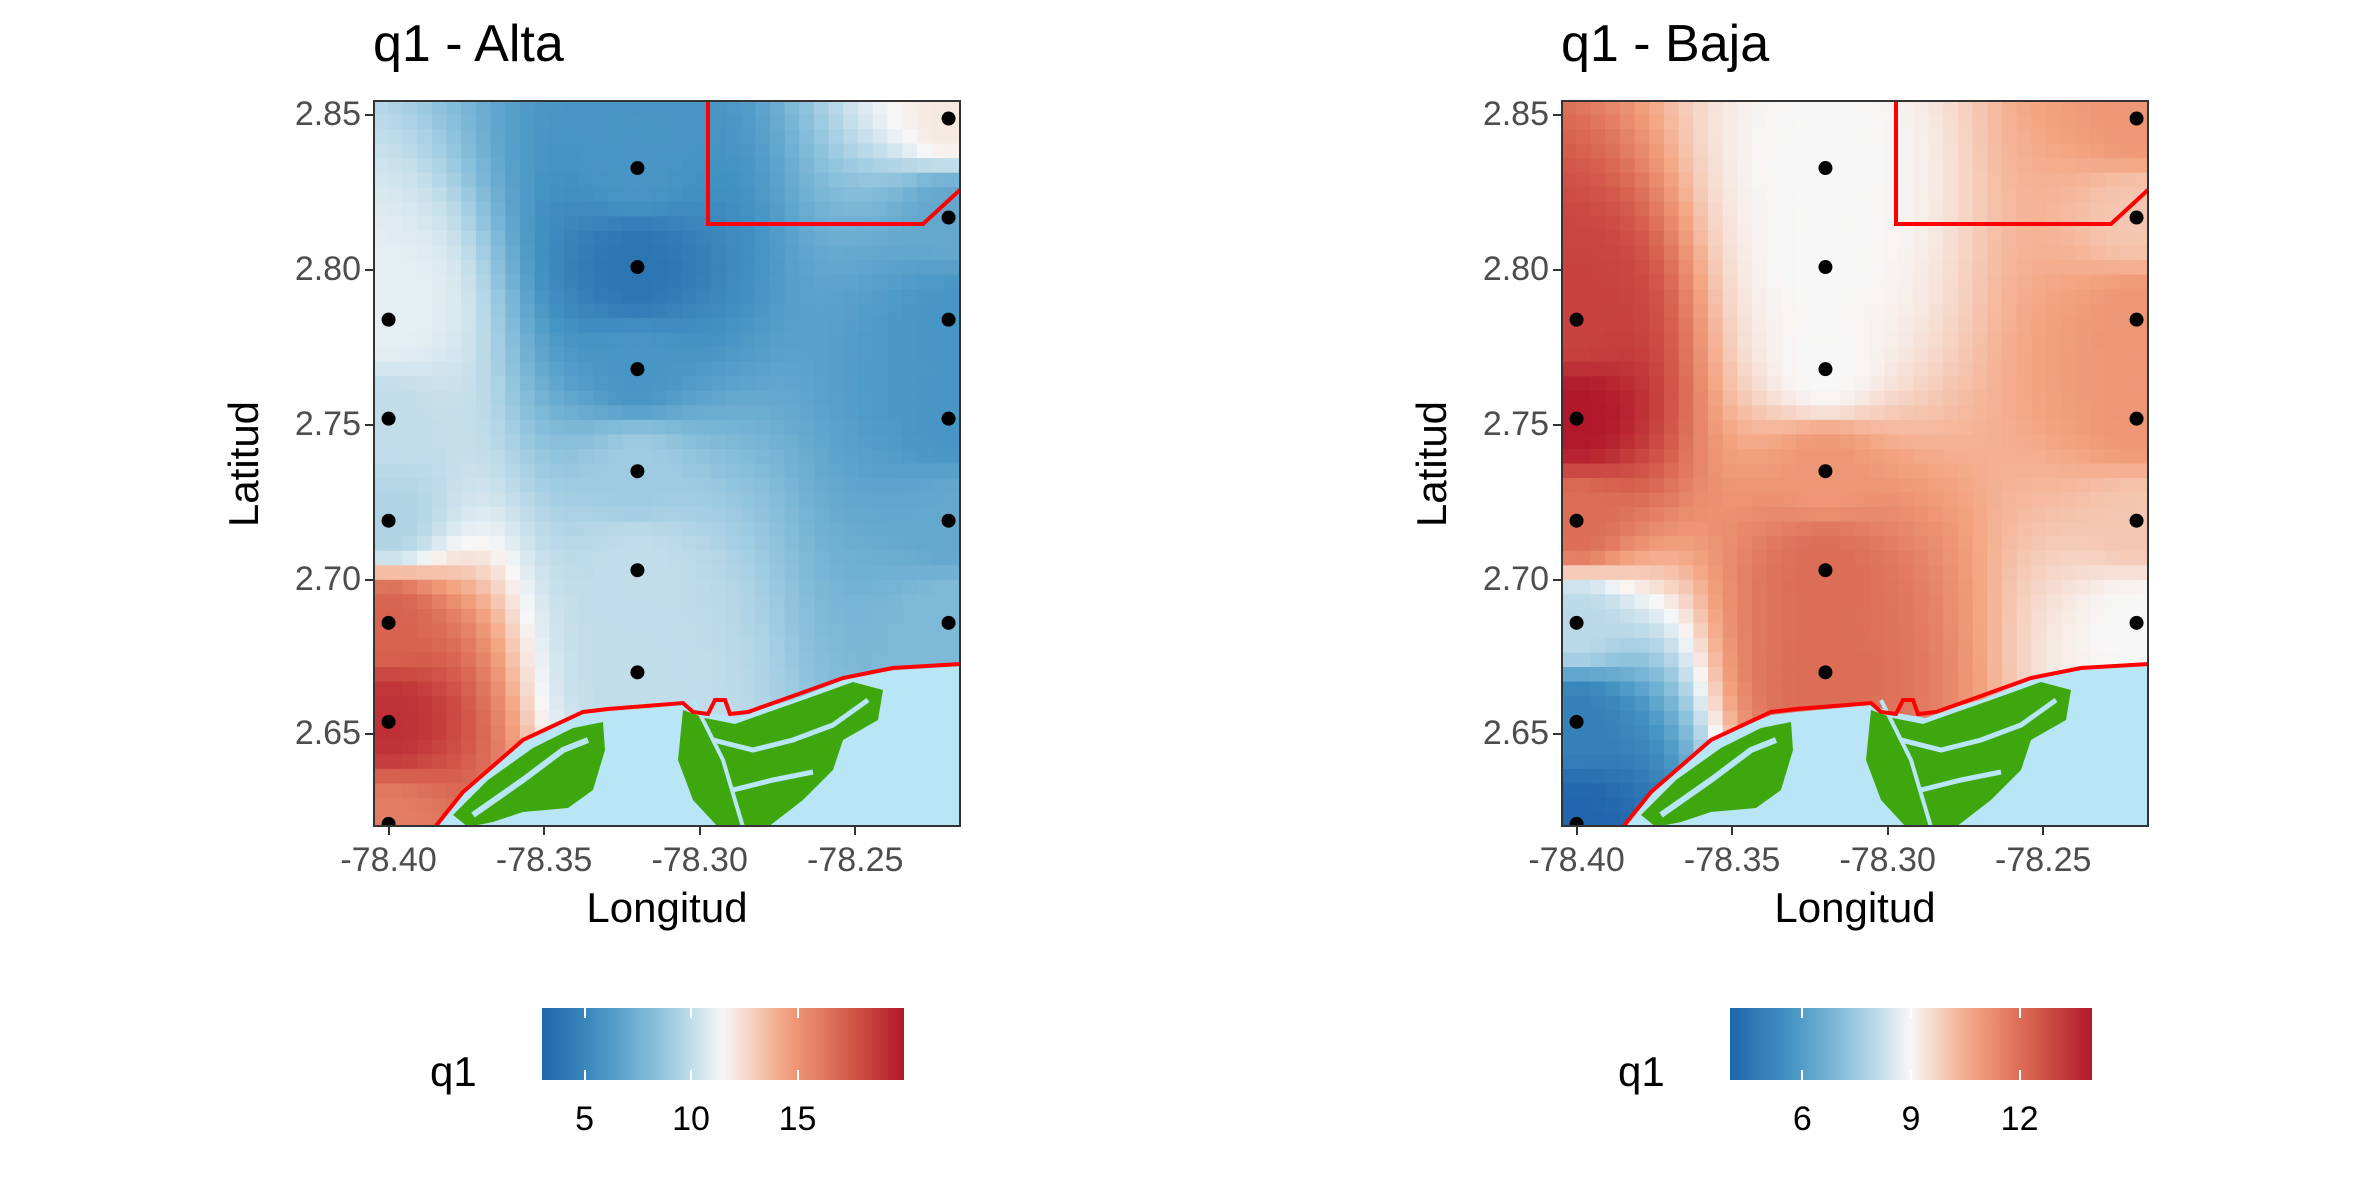 This screenshot has height=1181, width=2362. Describe the element at coordinates (585, 1119) in the screenshot. I see `legend-tick-label: 5` at that location.